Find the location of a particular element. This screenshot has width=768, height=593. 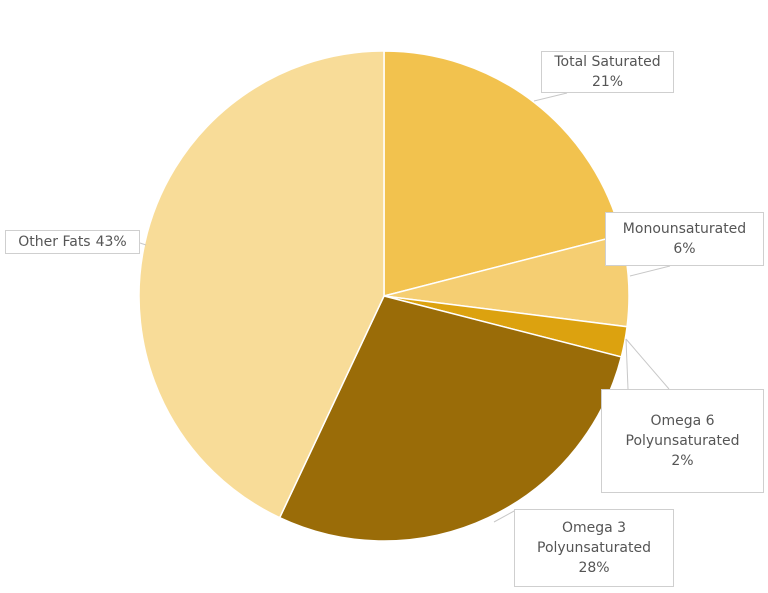

label-omega6: Omega 6 Polyunsaturated 2% is located at coordinates (682, 441).